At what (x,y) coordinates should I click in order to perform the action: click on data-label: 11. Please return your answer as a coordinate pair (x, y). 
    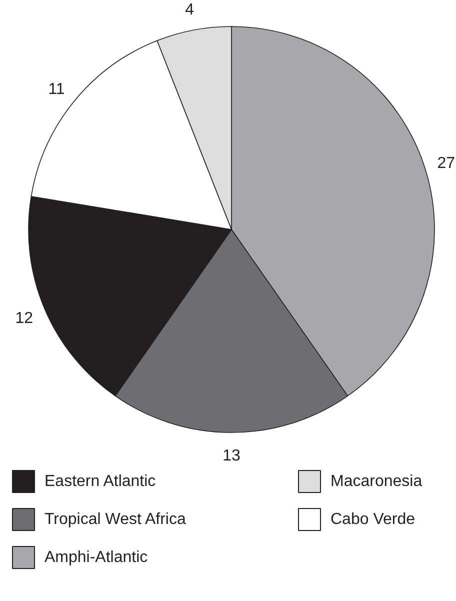
    Looking at the image, I should click on (56, 89).